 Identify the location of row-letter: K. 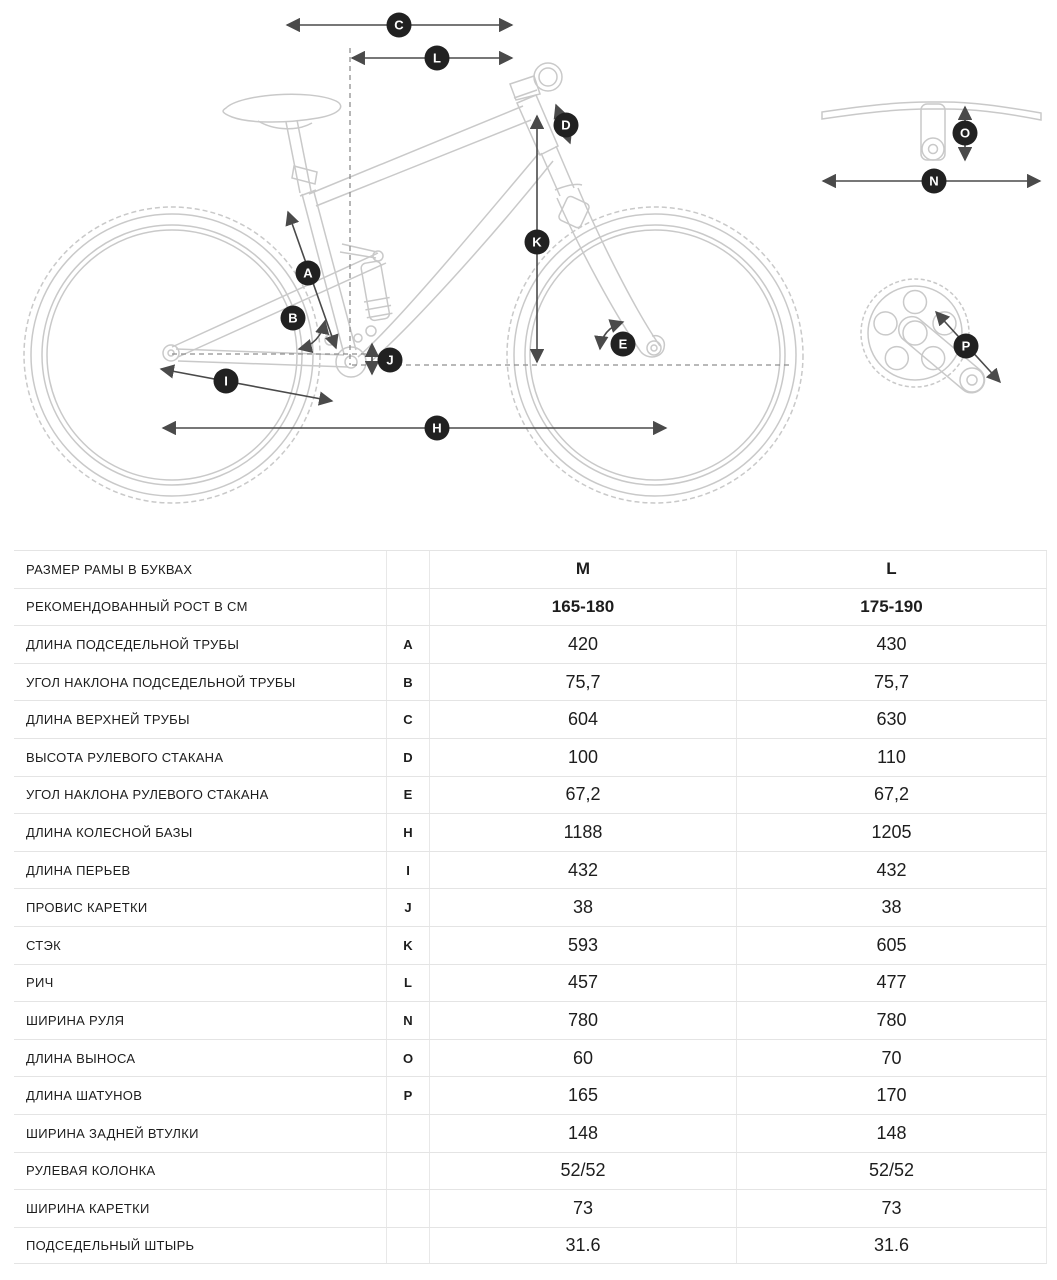
(408, 945).